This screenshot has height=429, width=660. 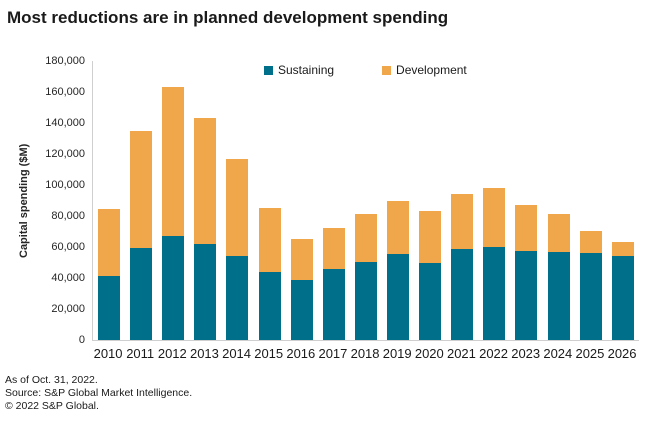 What do you see at coordinates (68, 277) in the screenshot?
I see `y-tick-40000: 40,000` at bounding box center [68, 277].